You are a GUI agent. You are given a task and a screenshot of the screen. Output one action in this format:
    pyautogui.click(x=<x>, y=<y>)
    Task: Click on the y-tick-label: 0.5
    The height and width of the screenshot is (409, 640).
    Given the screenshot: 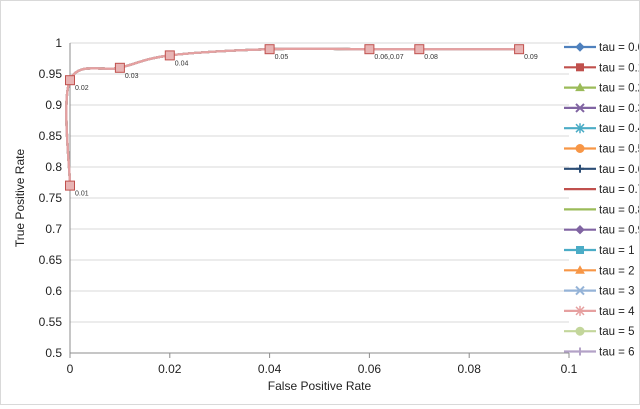 What is the action you would take?
    pyautogui.click(x=53, y=353)
    